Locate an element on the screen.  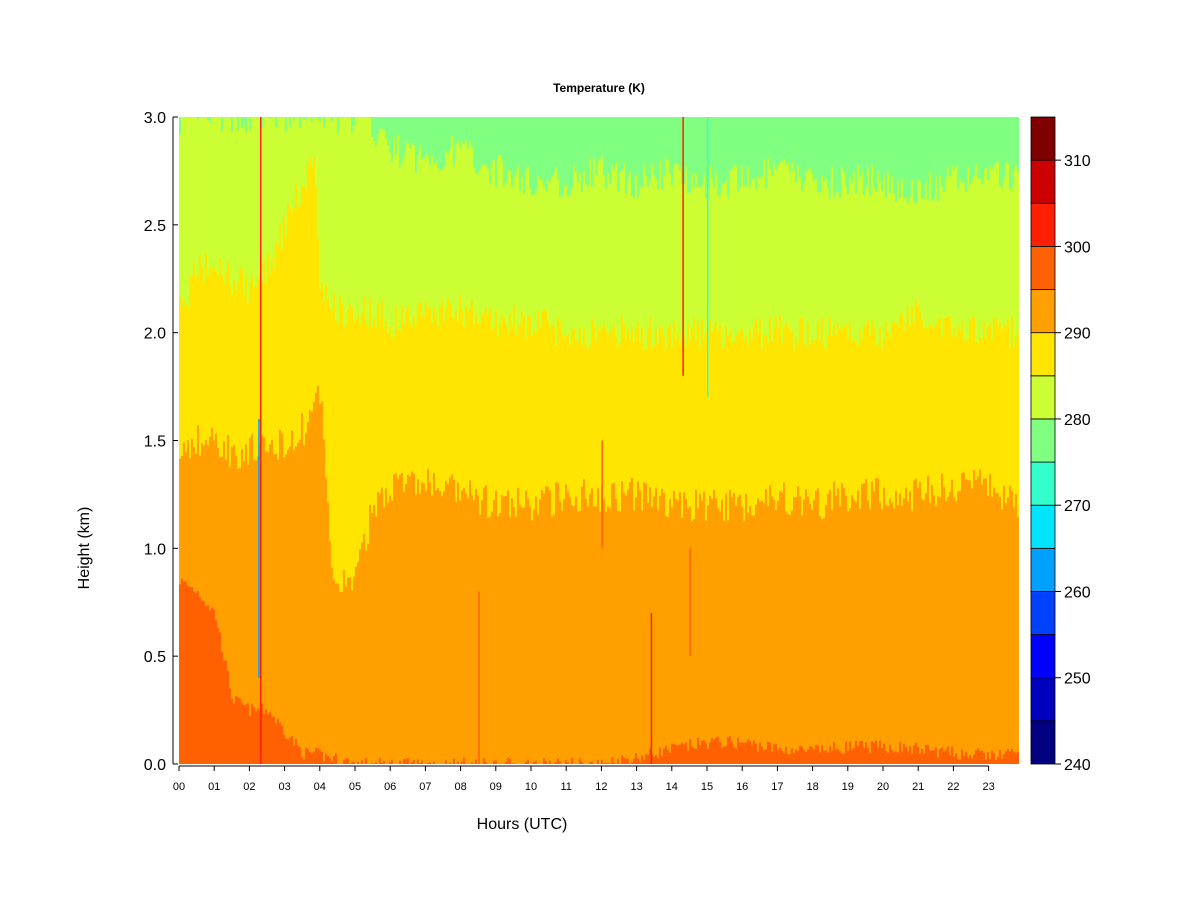
x-tick-label: 10 is located at coordinates (531, 787).